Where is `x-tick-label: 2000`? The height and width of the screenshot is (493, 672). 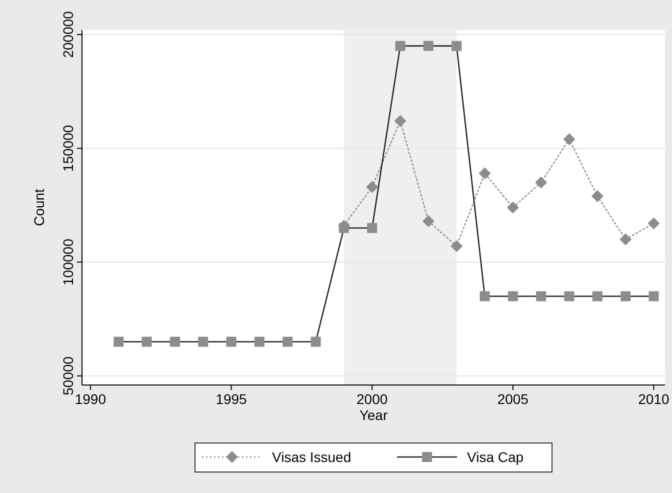
x-tick-label: 2000 is located at coordinates (372, 399).